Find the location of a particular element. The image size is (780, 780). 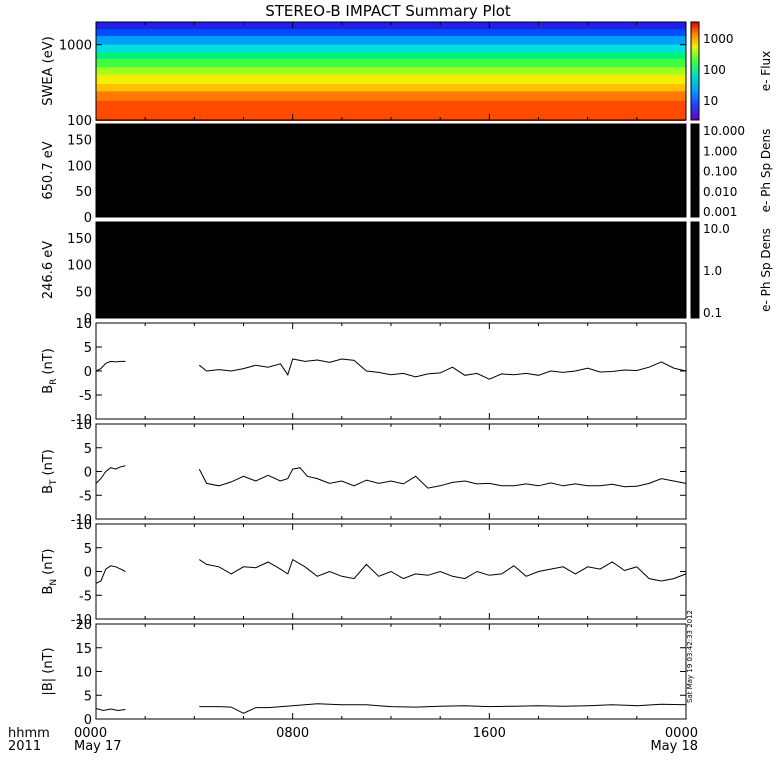

colorbar-tick-label: 1.0 is located at coordinates (712, 271).